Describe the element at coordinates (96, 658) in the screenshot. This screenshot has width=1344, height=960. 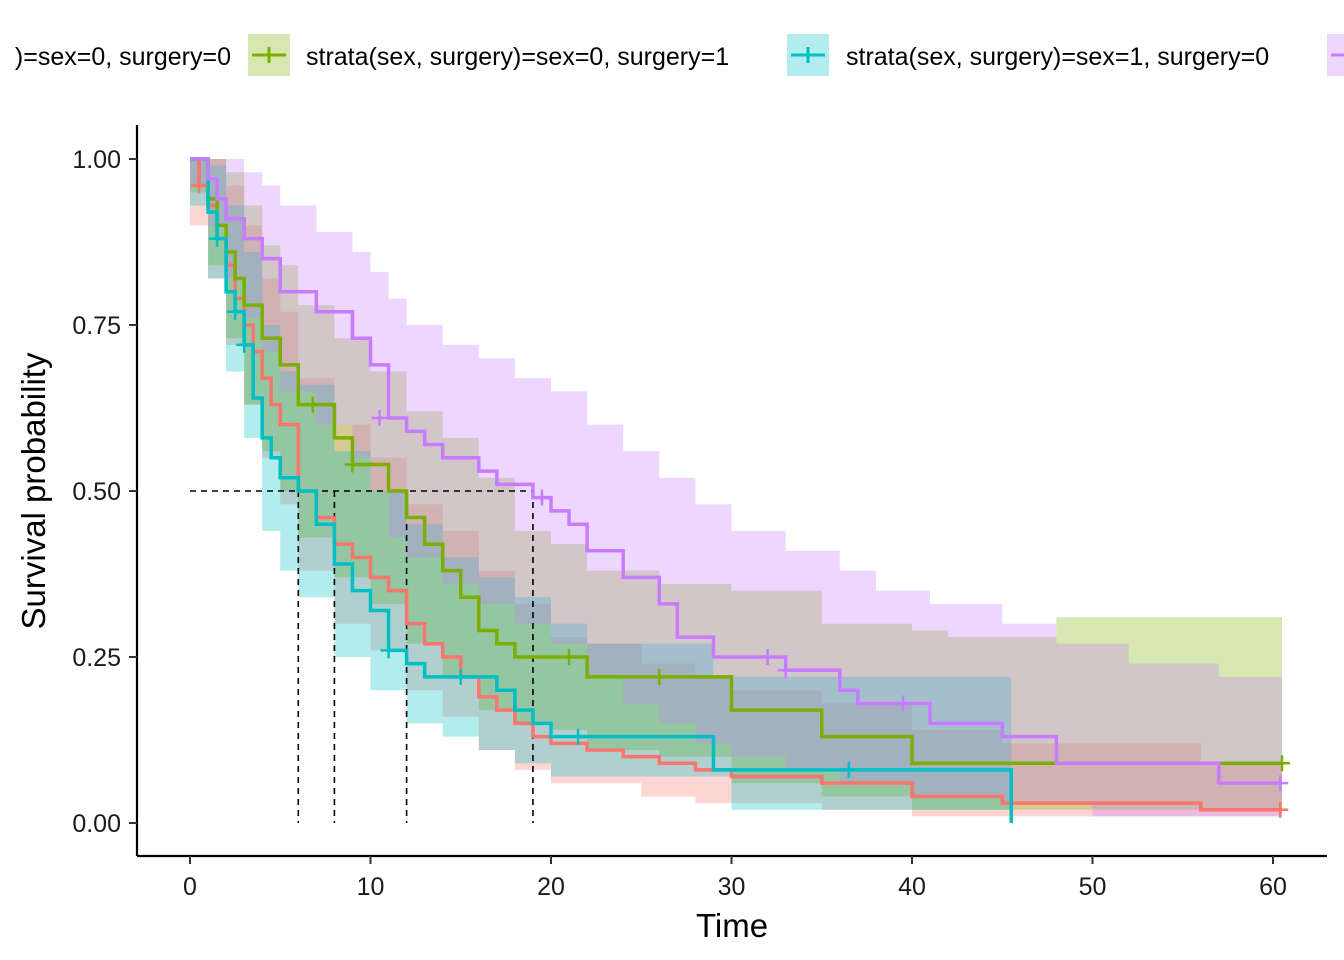
I see `y-tick-label: 0.25` at that location.